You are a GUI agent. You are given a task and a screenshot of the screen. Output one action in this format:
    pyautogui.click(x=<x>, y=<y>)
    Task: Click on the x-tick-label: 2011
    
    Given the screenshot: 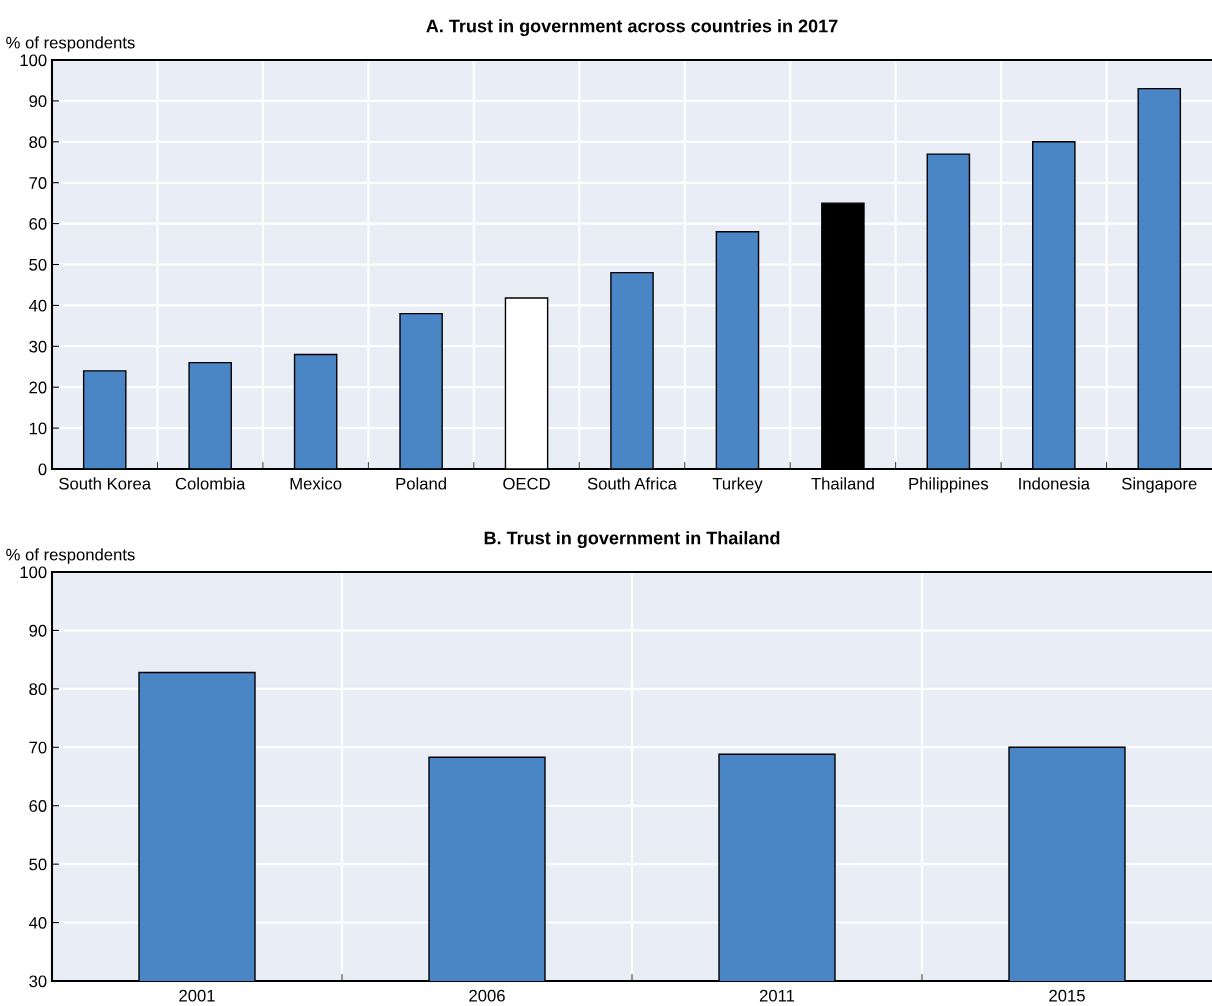 What is the action you would take?
    pyautogui.click(x=777, y=995)
    